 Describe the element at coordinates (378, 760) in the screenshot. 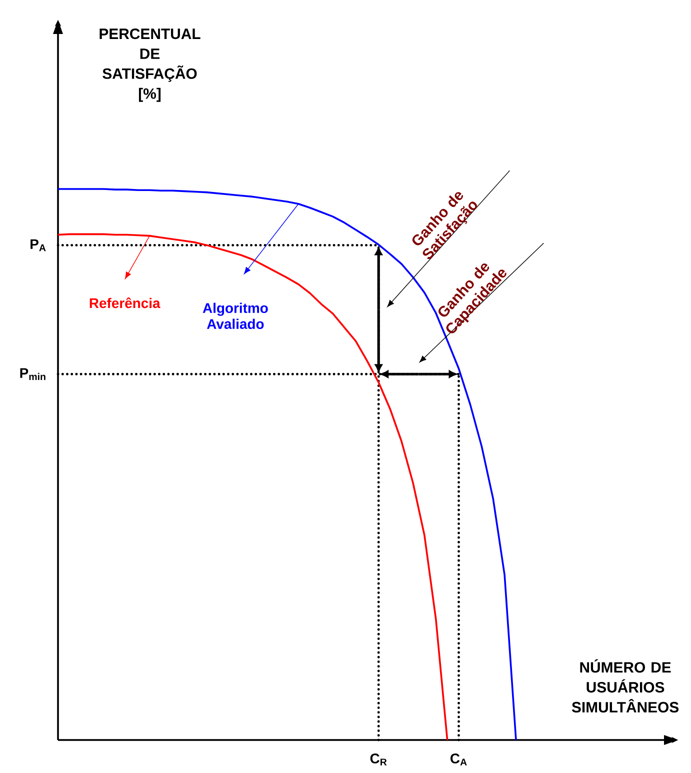

I see `x-tick-label: C$_{R}$` at that location.